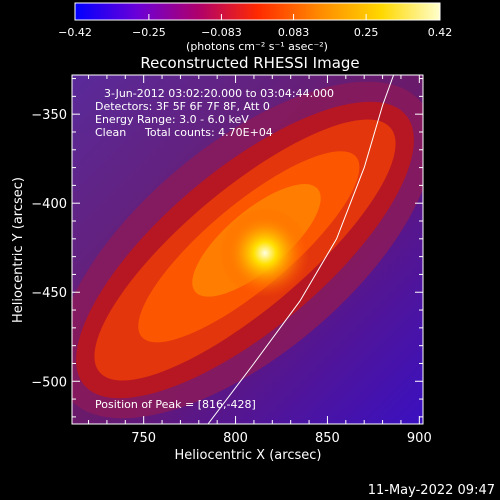 The width and height of the screenshot is (500, 500). Describe the element at coordinates (175, 404) in the screenshot. I see `peak-position-label: Position of Peak = [816,-428]` at that location.